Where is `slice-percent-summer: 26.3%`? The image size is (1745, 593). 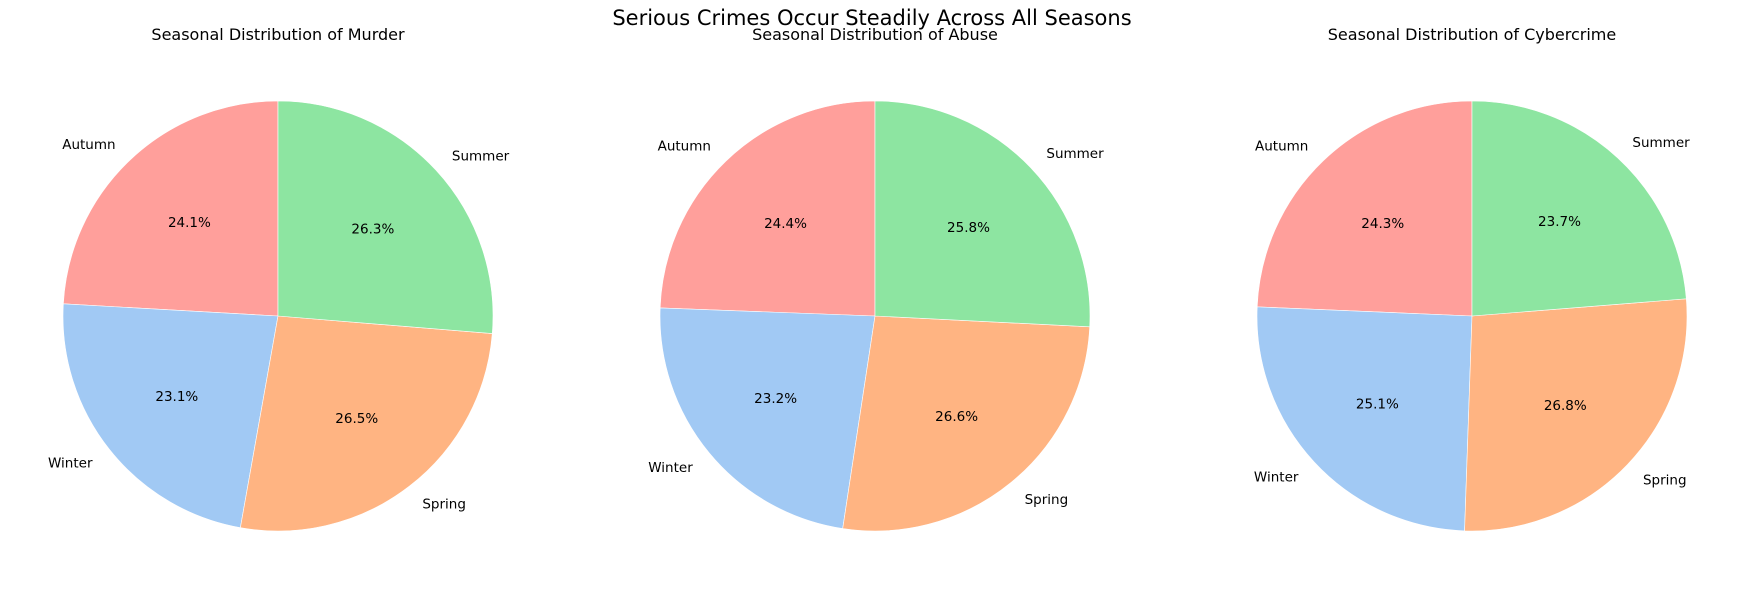 slice-percent-summer: 26.3% is located at coordinates (372, 230).